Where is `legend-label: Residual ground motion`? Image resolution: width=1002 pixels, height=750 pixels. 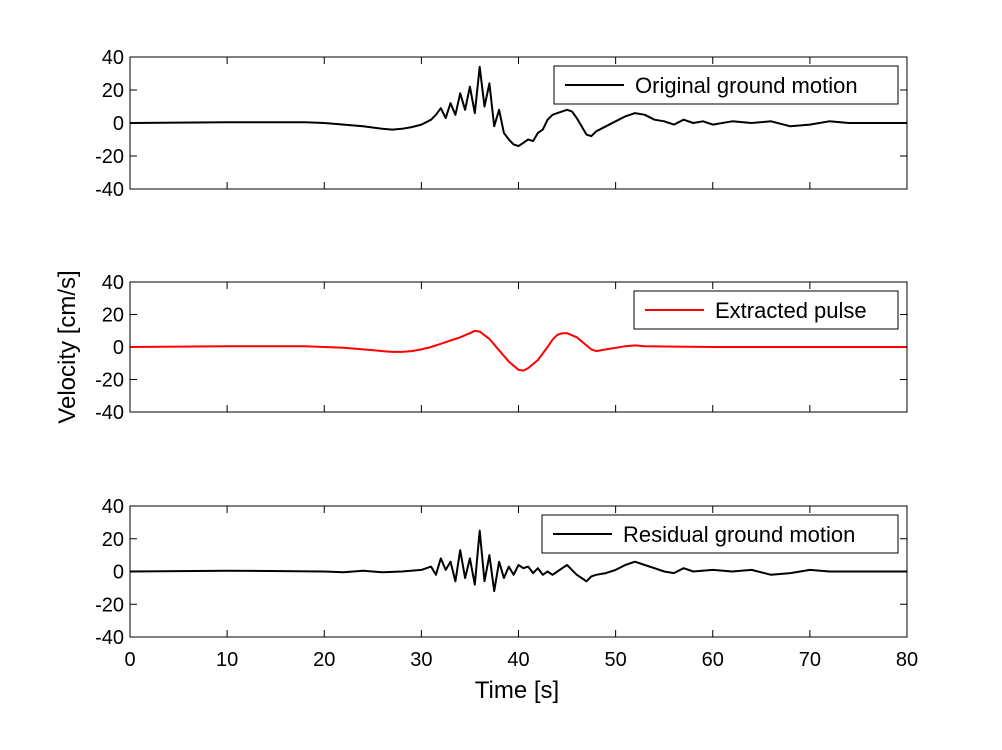
legend-label: Residual ground motion is located at coordinates (739, 534).